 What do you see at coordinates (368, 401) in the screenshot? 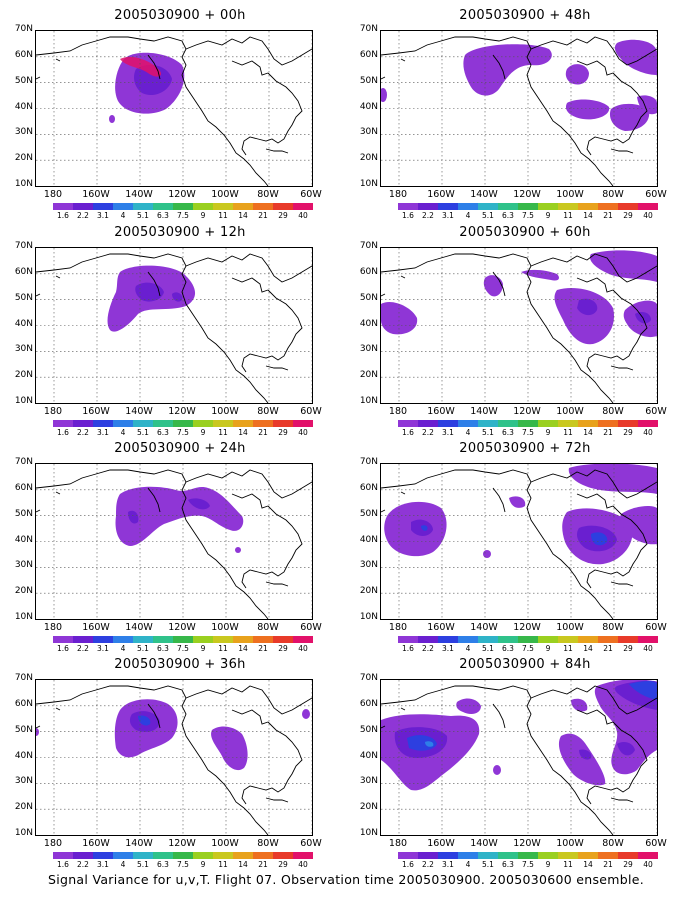
I see `lat-tick-label: 10N` at bounding box center [368, 401].